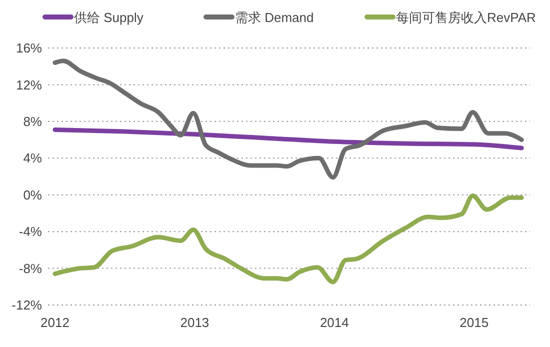 This screenshot has height=347, width=550. Describe the element at coordinates (29, 48) in the screenshot. I see `y-tick-label: 16%` at that location.